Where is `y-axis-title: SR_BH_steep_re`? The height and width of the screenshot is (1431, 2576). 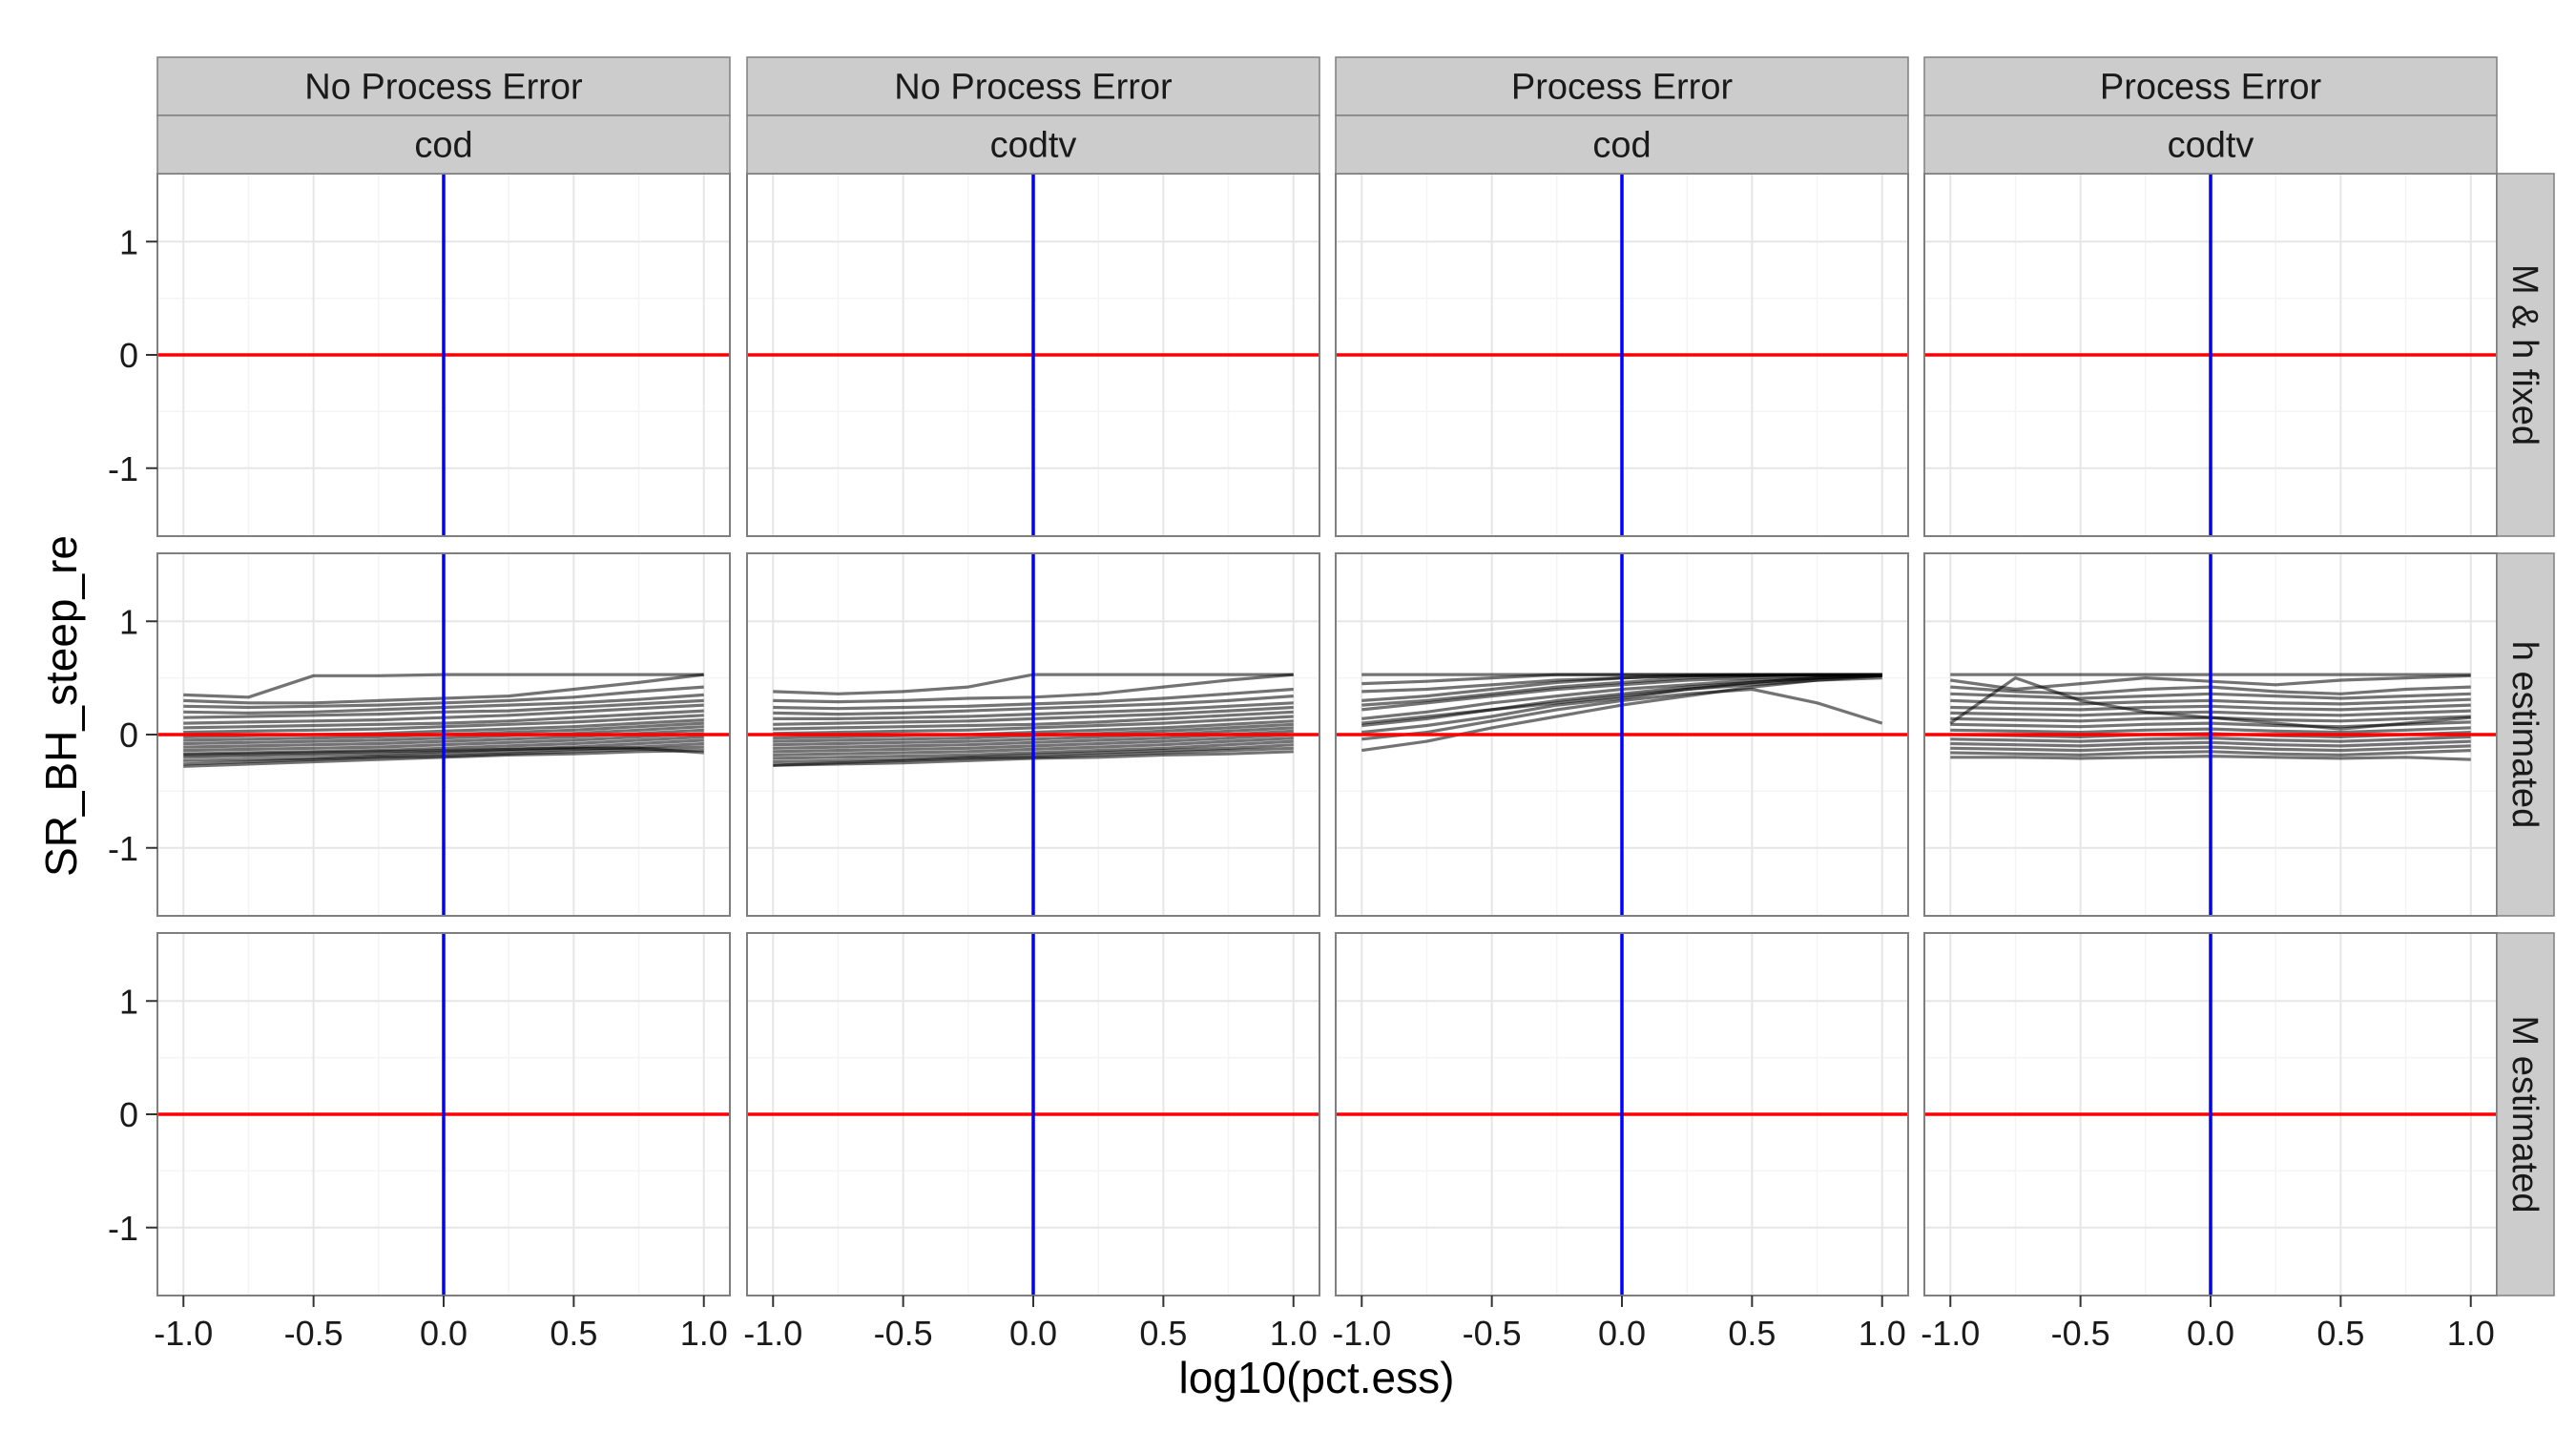 y-axis-title: SR_BH_steep_re is located at coordinates (61, 706).